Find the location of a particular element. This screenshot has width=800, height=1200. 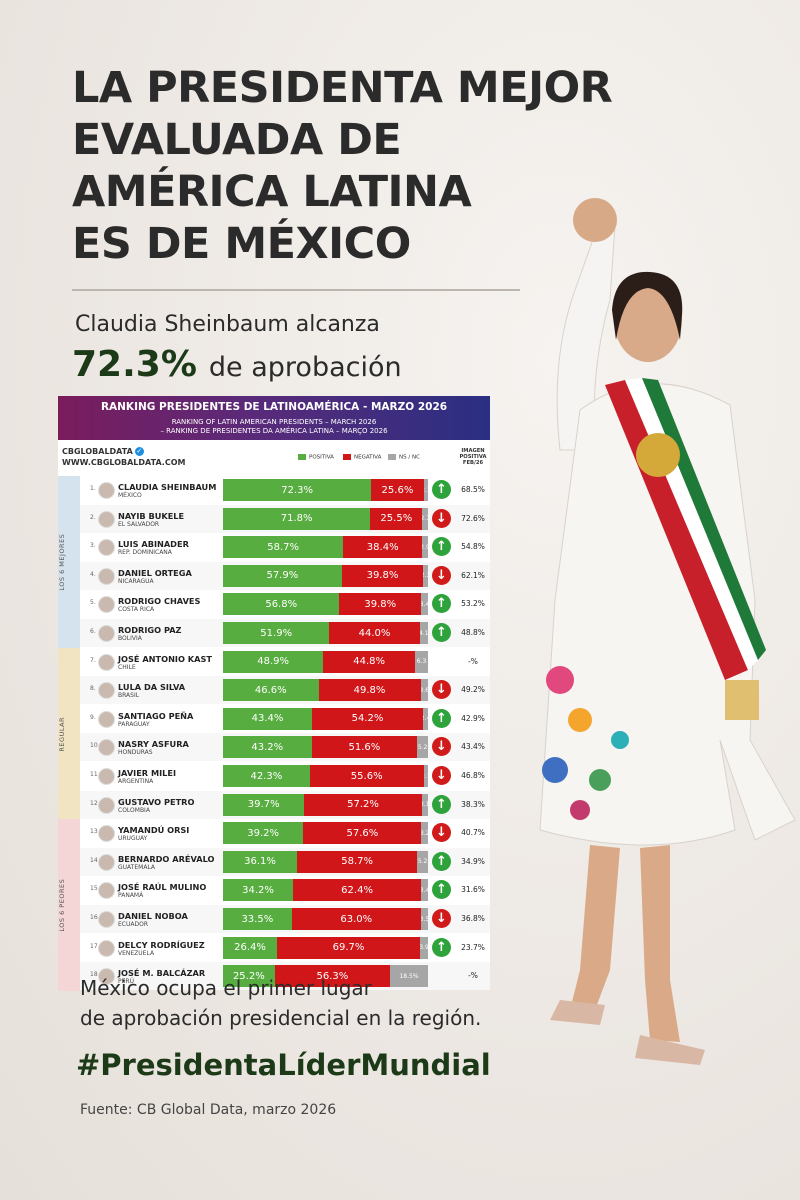

president-name: NASRY ASFURA is located at coordinates (153, 744).